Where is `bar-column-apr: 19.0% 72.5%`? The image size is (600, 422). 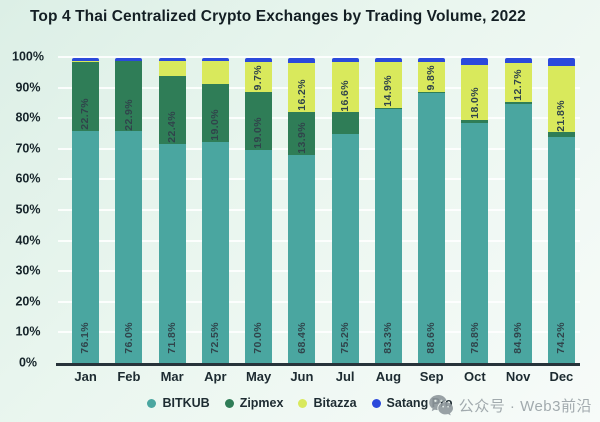 bar-column-apr: 19.0% 72.5% is located at coordinates (215, 211).